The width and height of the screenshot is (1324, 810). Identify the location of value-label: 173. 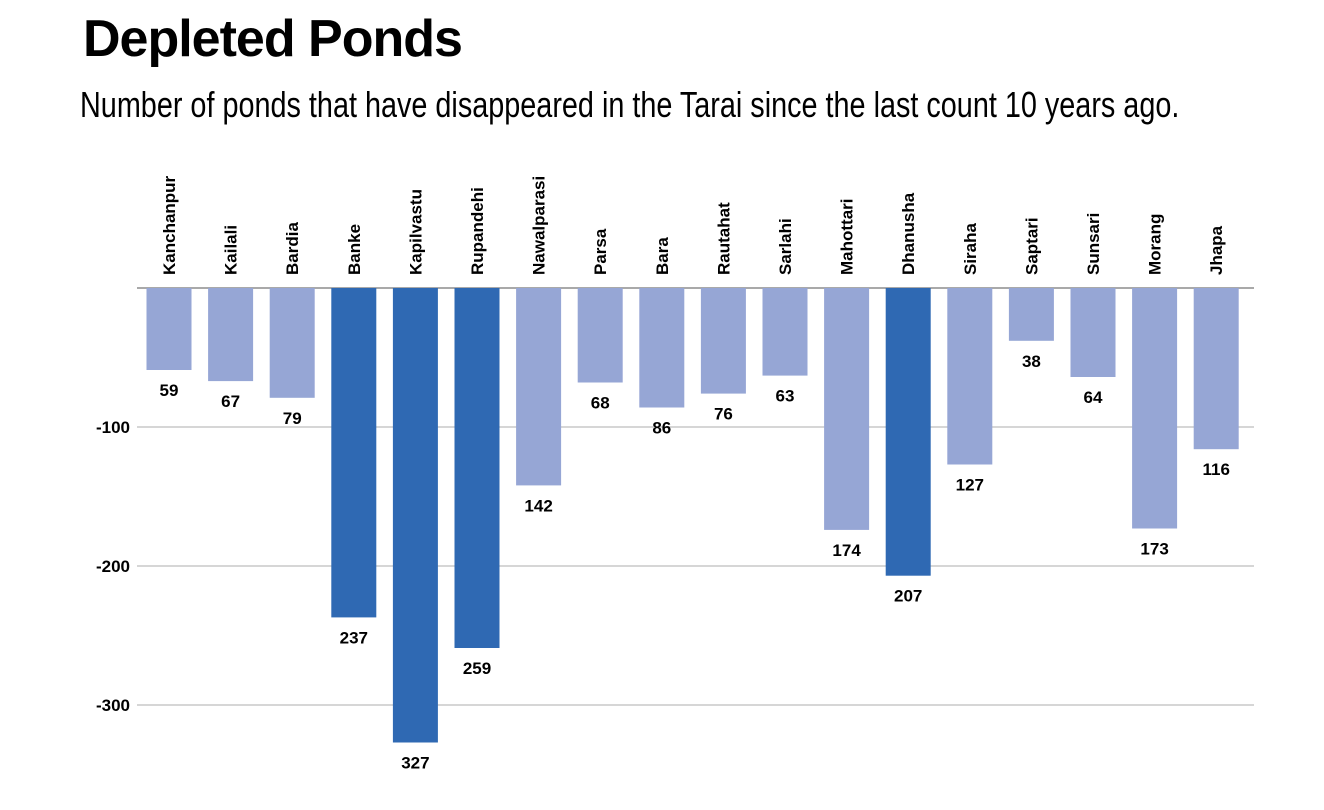
(1154, 549).